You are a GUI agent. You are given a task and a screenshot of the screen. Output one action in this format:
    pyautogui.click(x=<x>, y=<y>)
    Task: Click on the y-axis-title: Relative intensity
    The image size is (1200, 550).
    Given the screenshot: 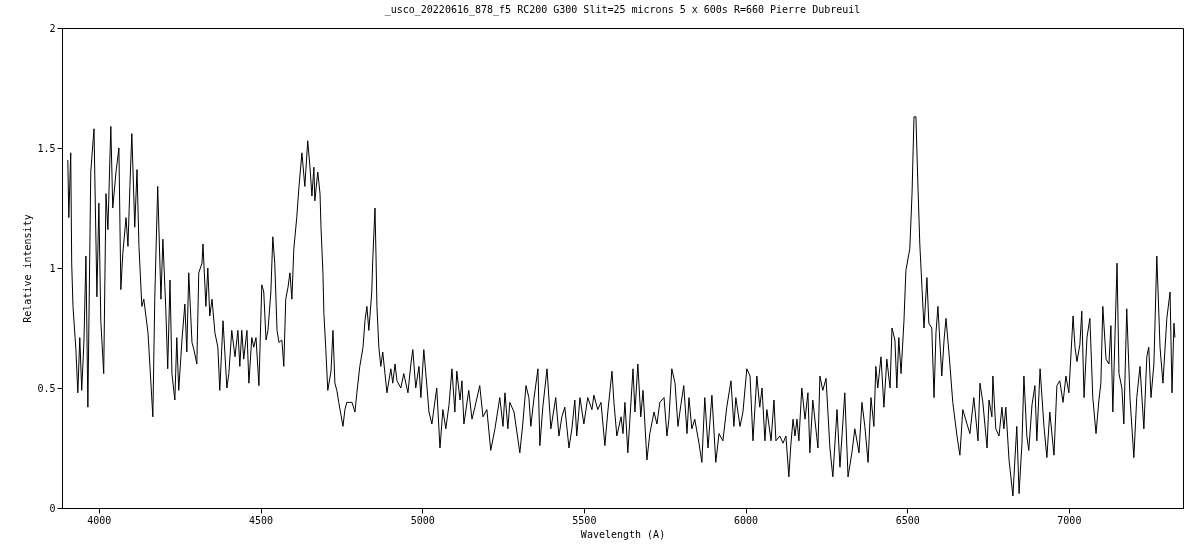 What is the action you would take?
    pyautogui.click(x=28, y=268)
    